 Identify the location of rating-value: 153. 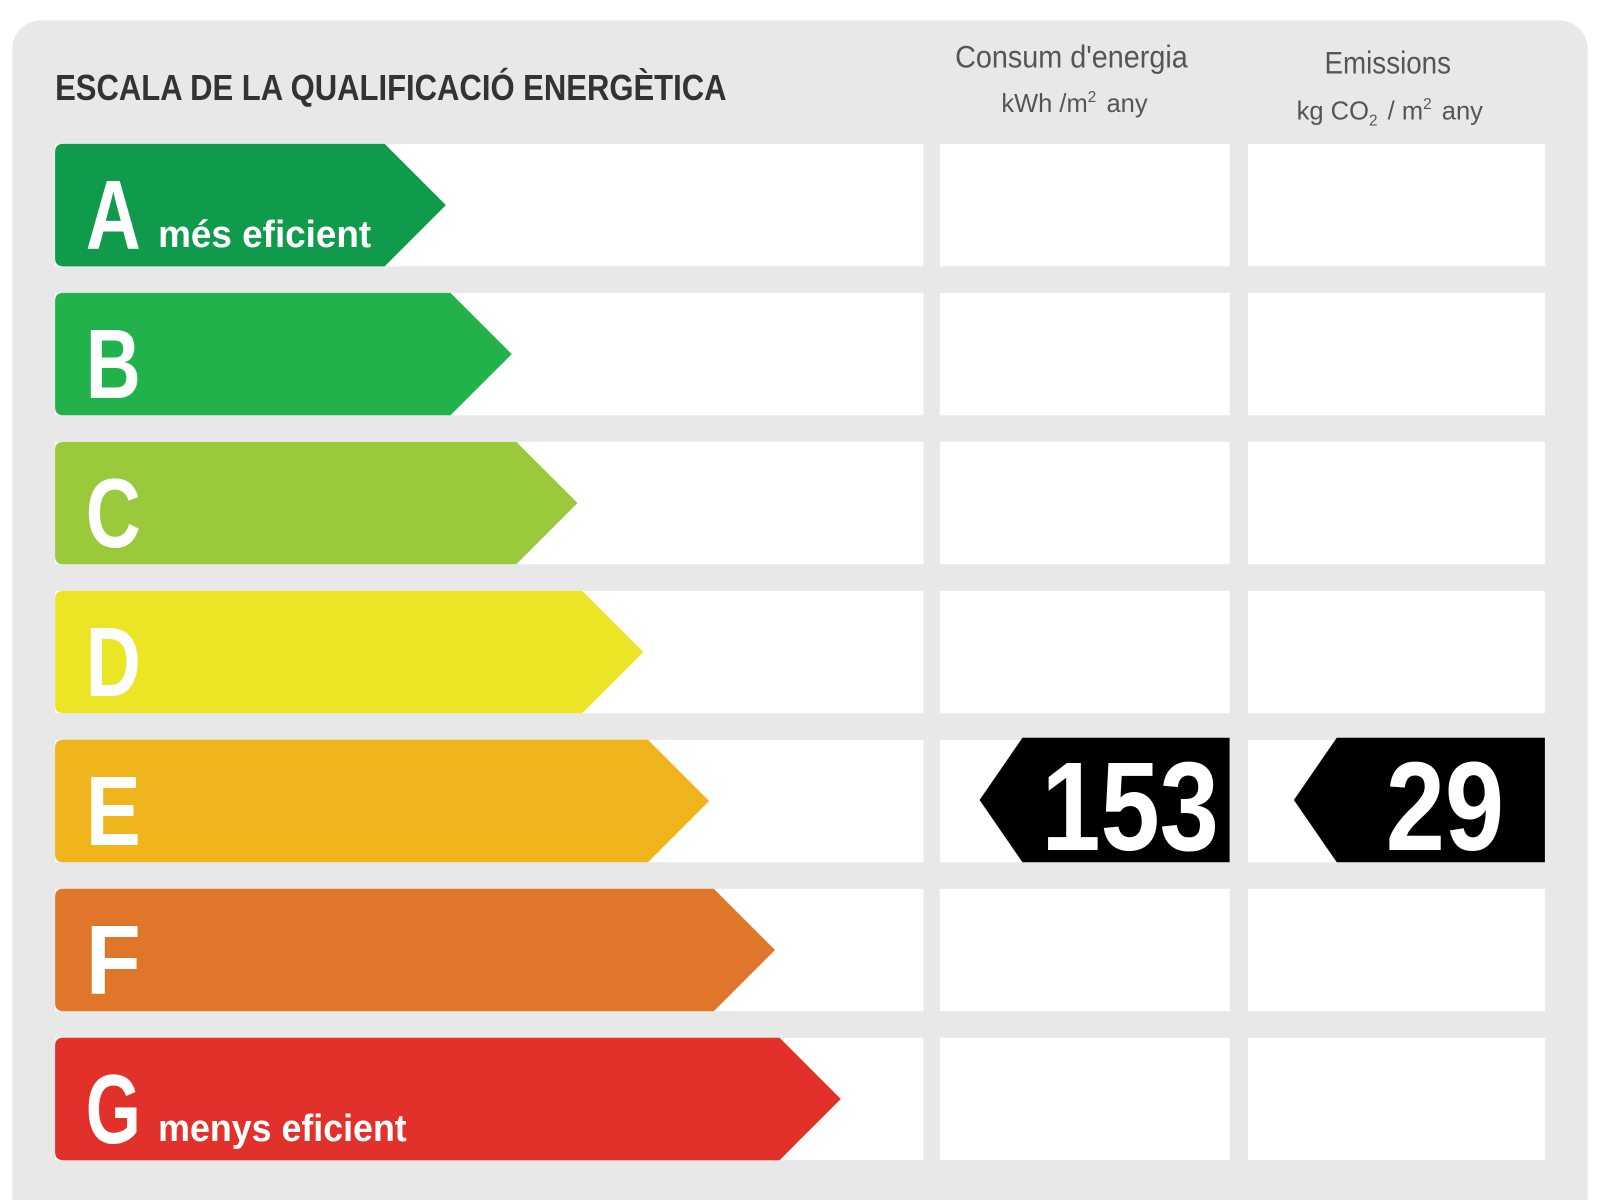
(1130, 806).